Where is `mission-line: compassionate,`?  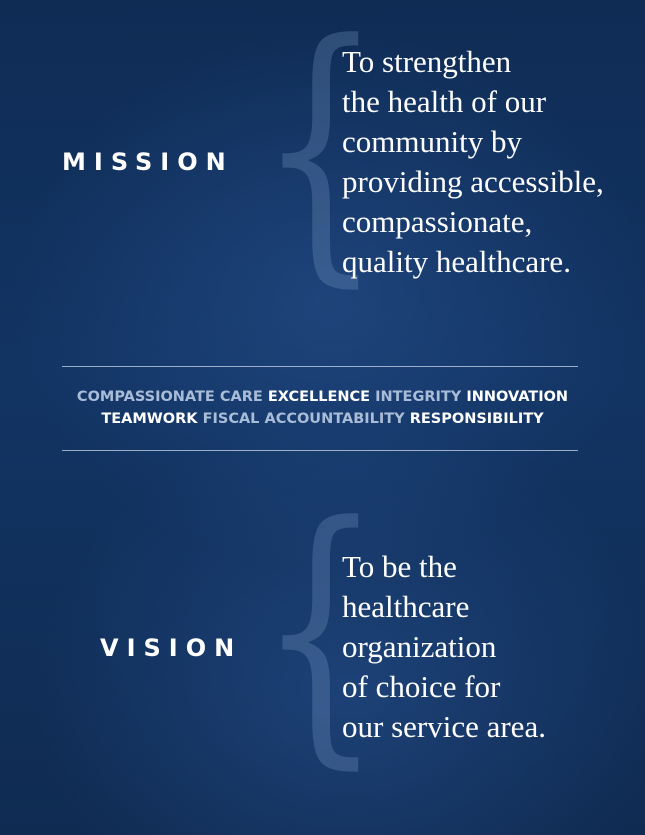 mission-line: compassionate, is located at coordinates (437, 221).